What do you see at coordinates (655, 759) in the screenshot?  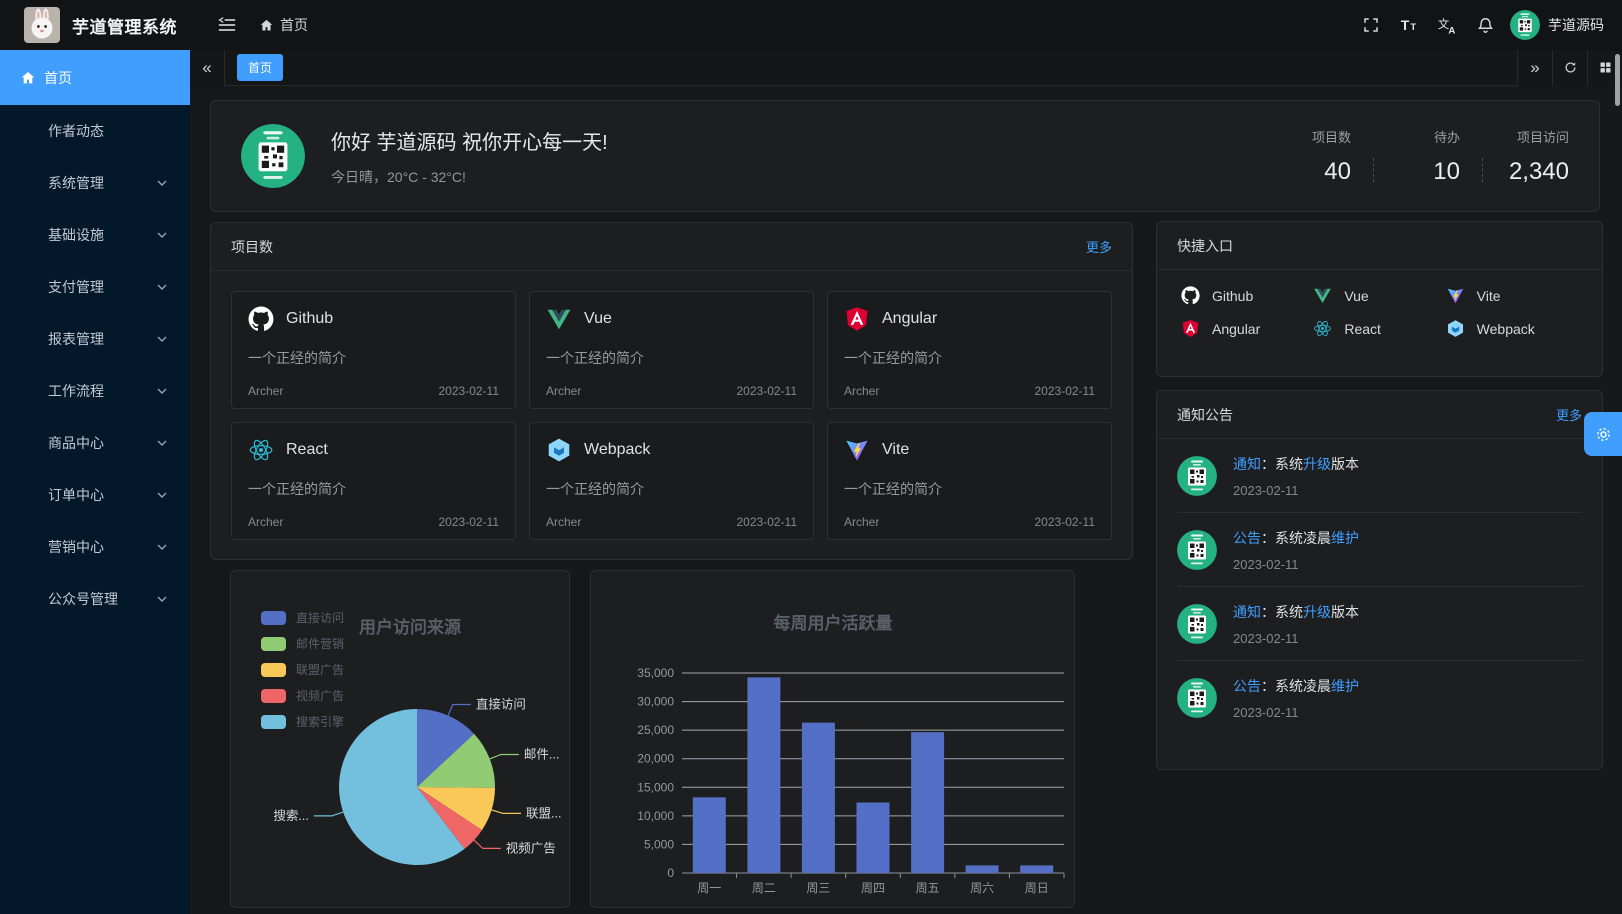 I see `svg-text: 20,000` at bounding box center [655, 759].